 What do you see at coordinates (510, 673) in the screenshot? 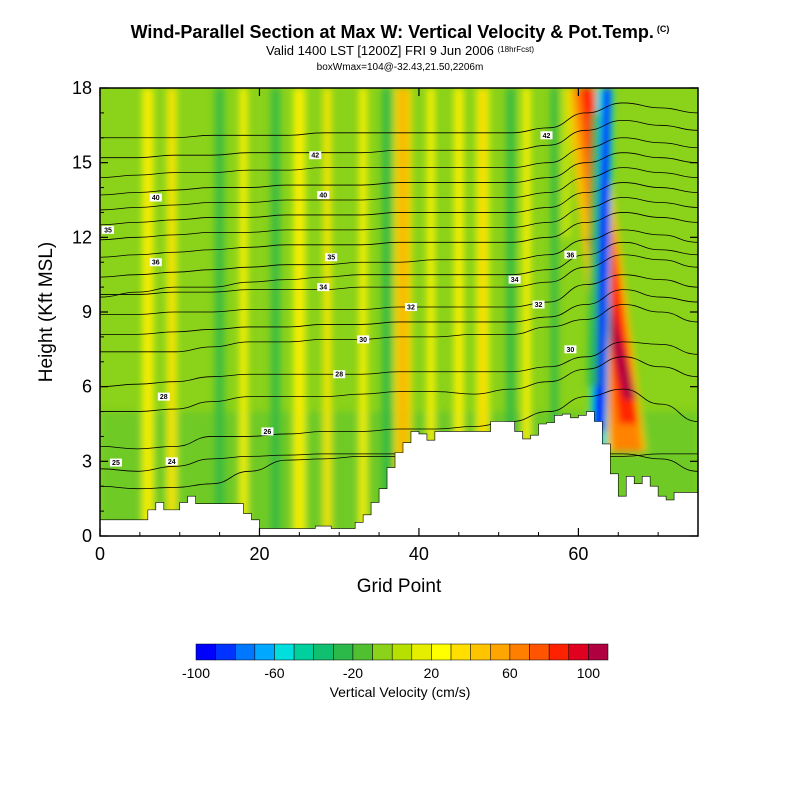
I see `colorbar-tick-label: 60` at bounding box center [510, 673].